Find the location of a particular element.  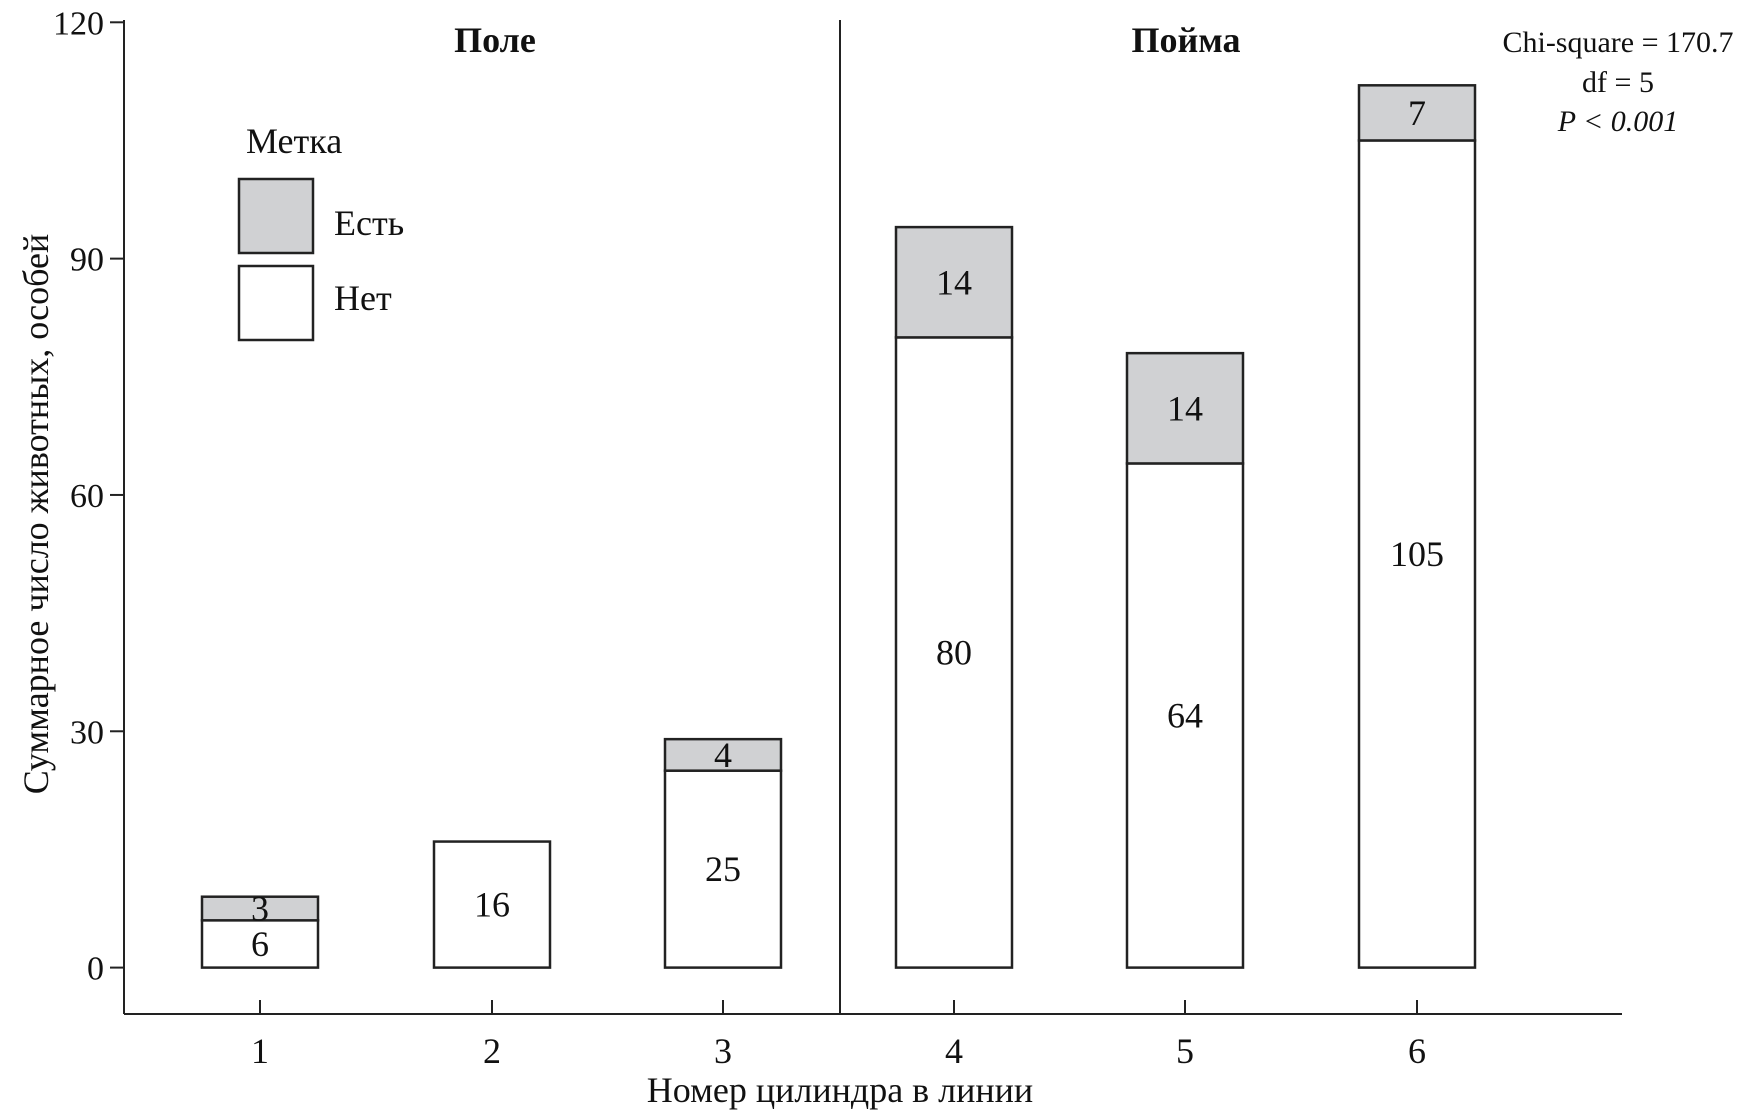

panel-label-floodplain: Пойма is located at coordinates (1185, 40).